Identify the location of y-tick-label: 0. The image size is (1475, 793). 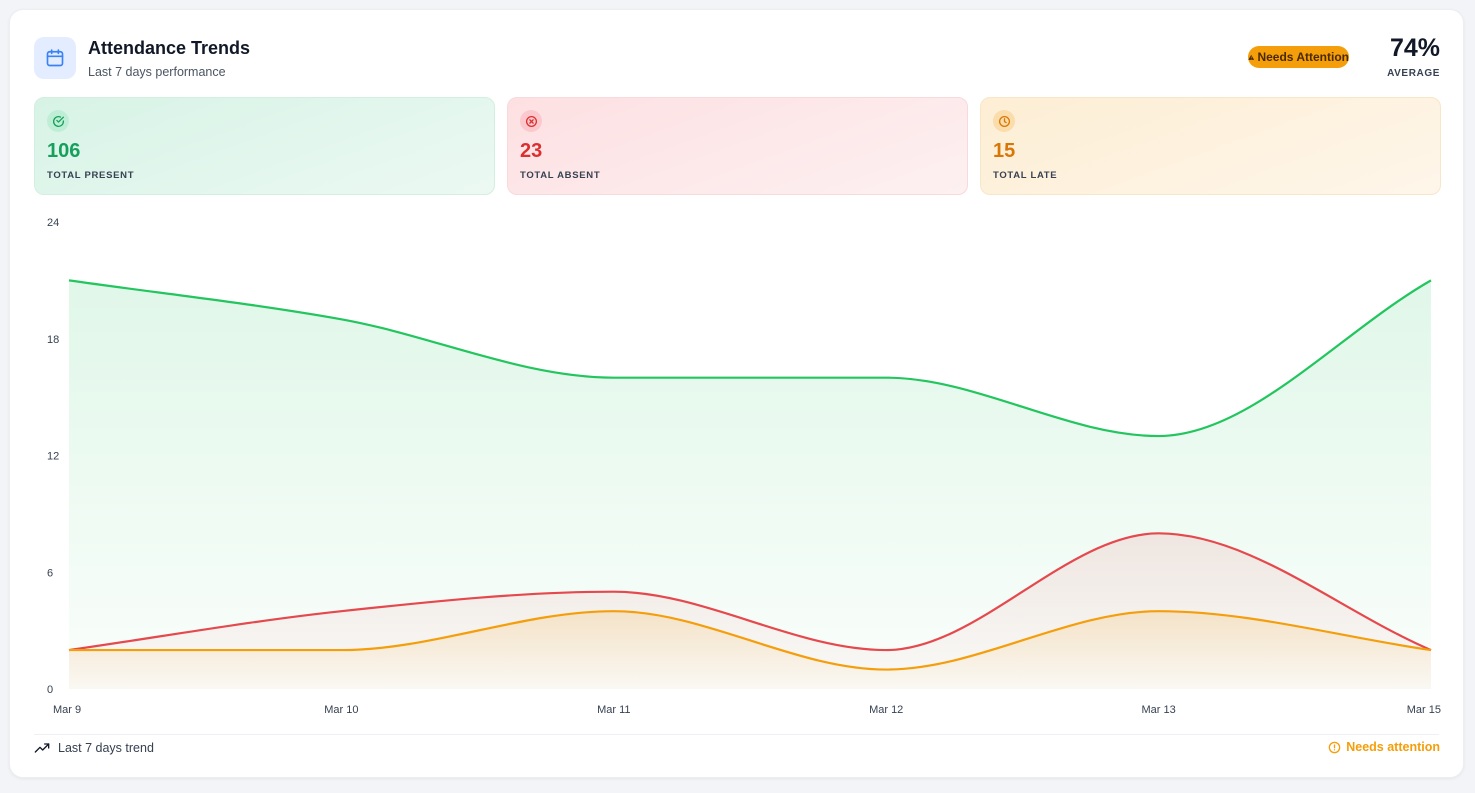
(50, 690).